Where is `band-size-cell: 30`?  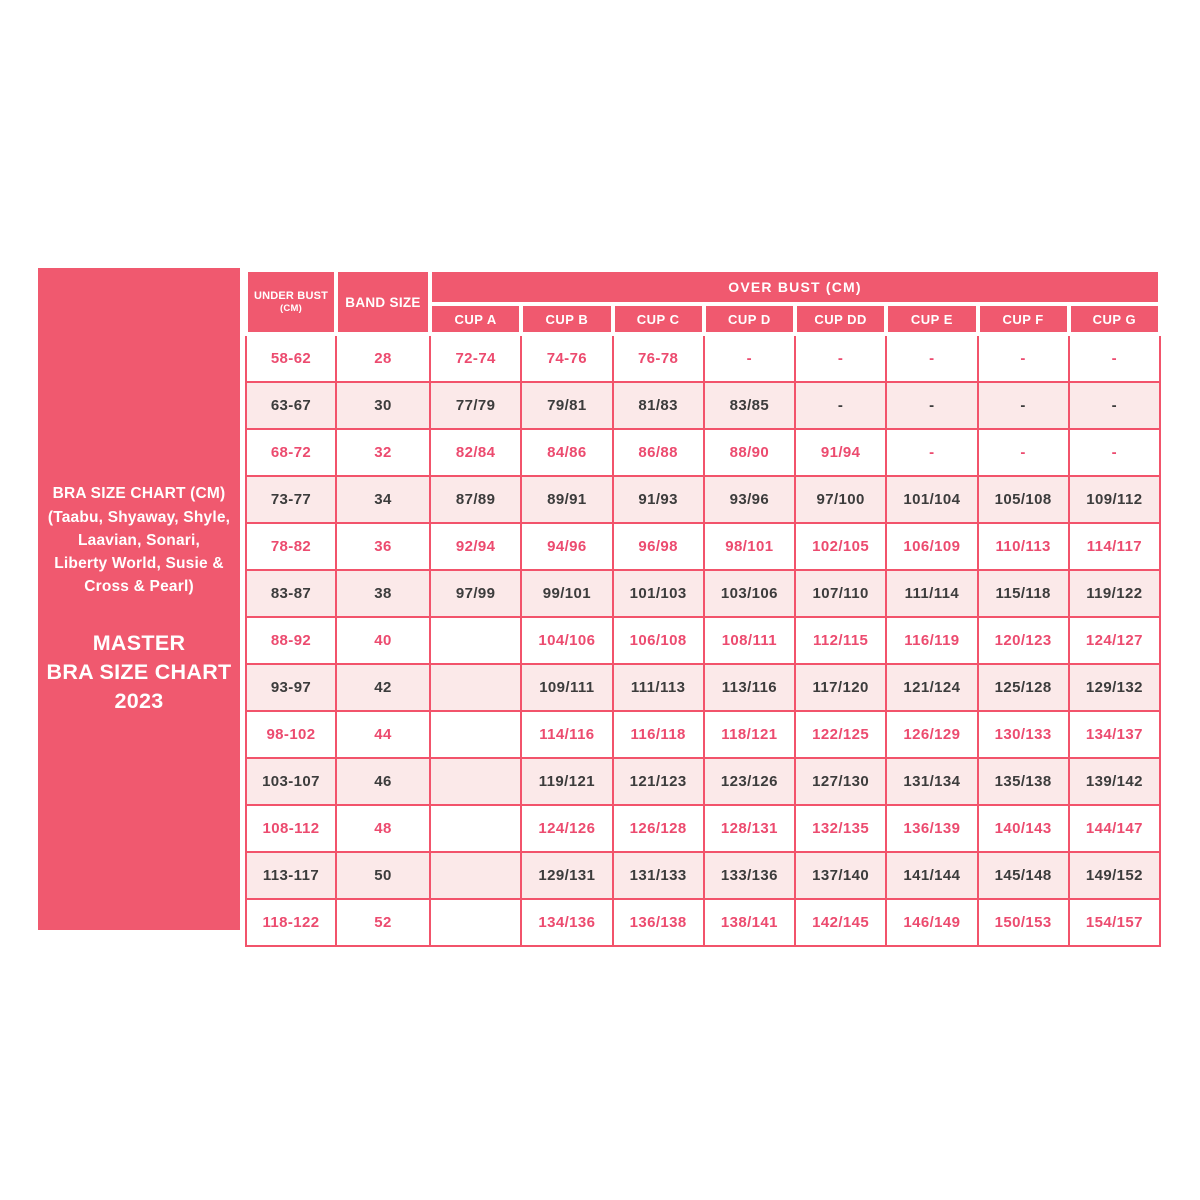 band-size-cell: 30 is located at coordinates (383, 405).